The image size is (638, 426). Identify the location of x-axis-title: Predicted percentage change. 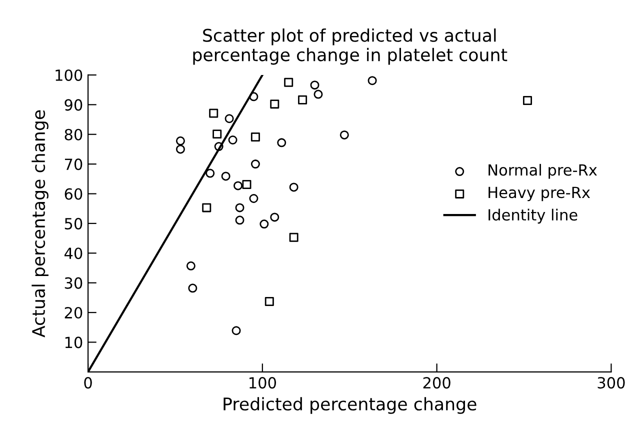
(350, 405).